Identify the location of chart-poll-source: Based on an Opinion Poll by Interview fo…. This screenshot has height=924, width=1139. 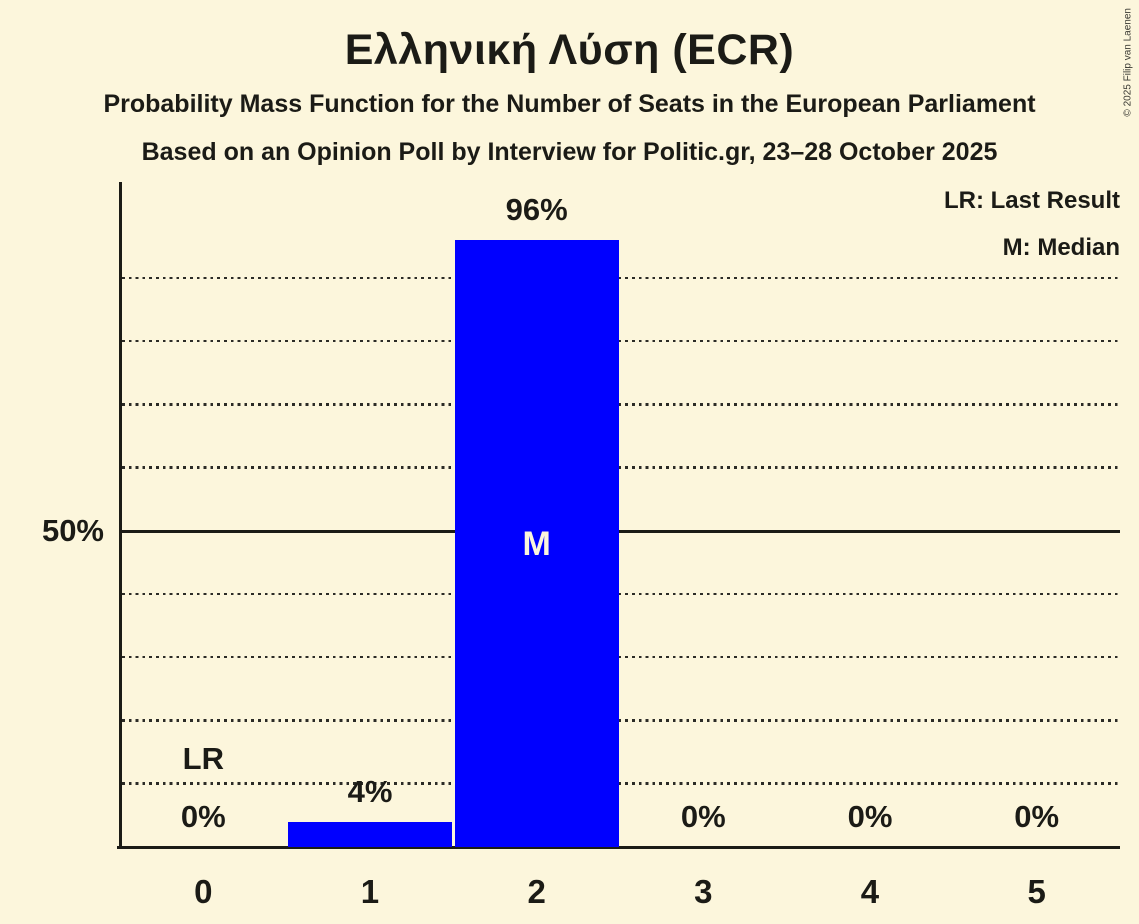
(569, 152).